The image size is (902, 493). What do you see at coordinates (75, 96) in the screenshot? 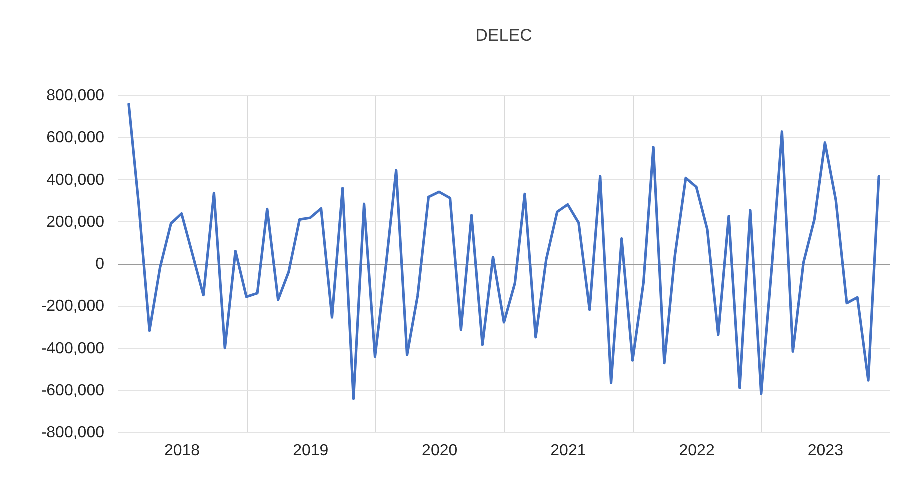
I see `y-tick-label: 800,000` at bounding box center [75, 96].